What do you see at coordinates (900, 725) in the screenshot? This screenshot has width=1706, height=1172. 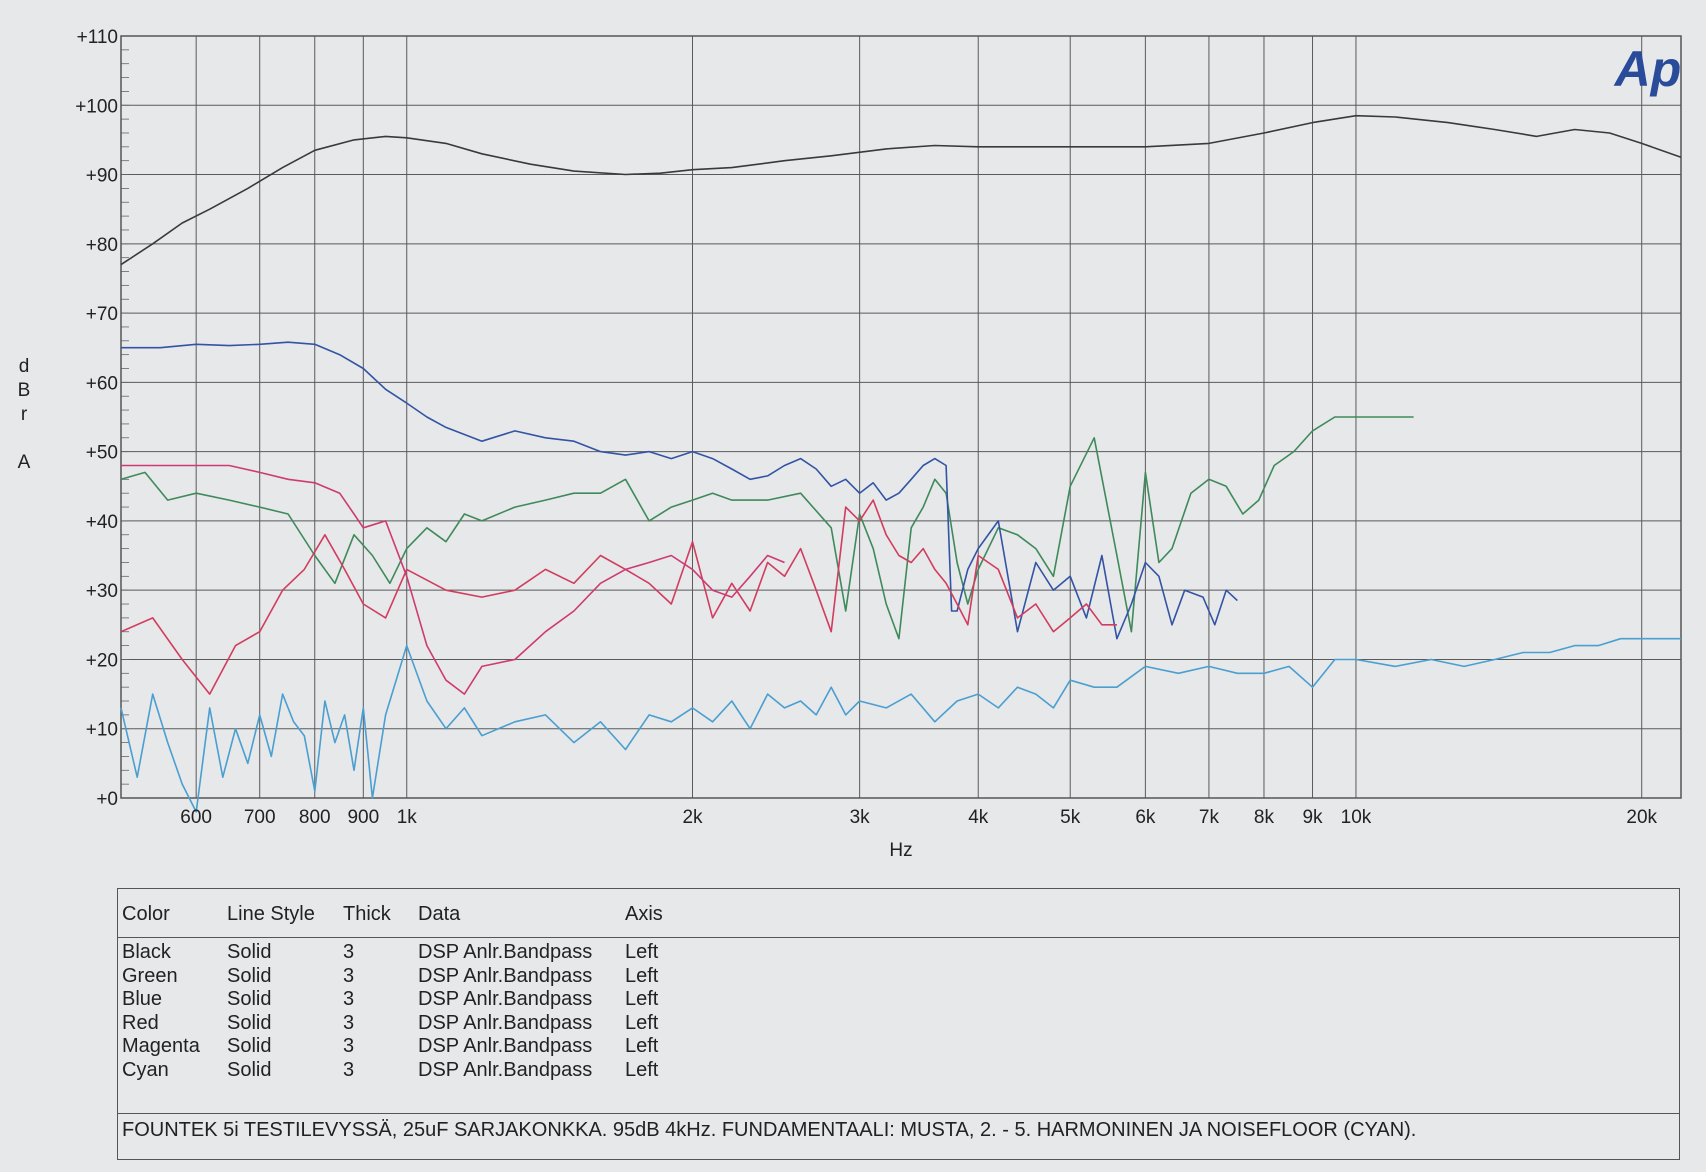 I see `series-line-cyan` at bounding box center [900, 725].